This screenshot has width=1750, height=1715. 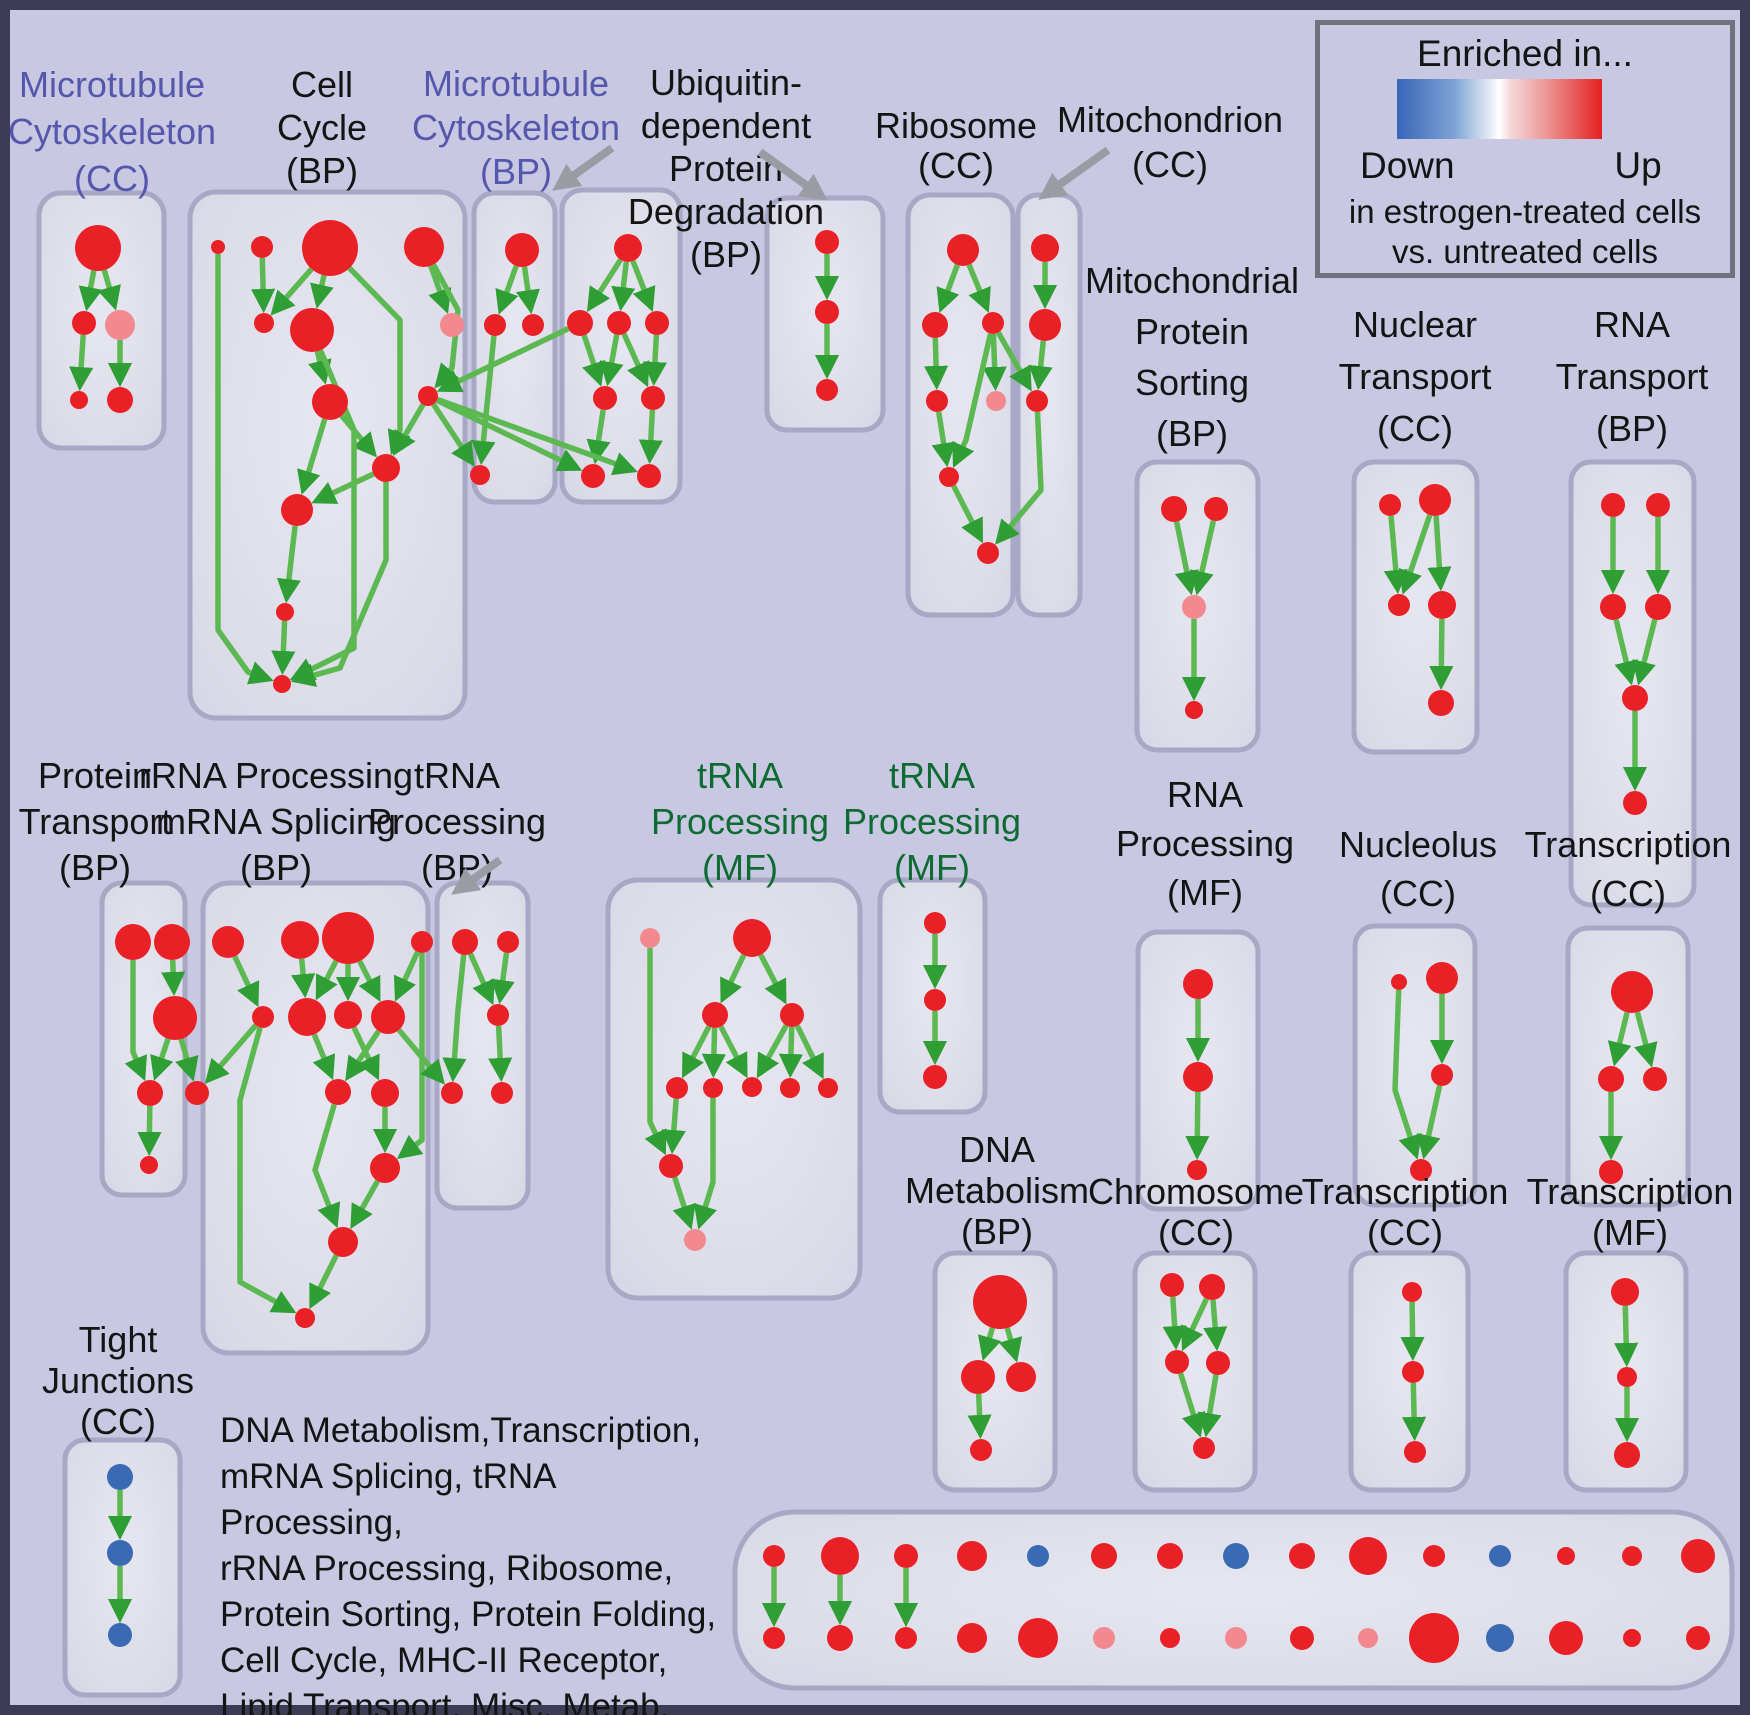 What do you see at coordinates (1415, 607) in the screenshot?
I see `cluster-box-nuclear-transport-cc` at bounding box center [1415, 607].